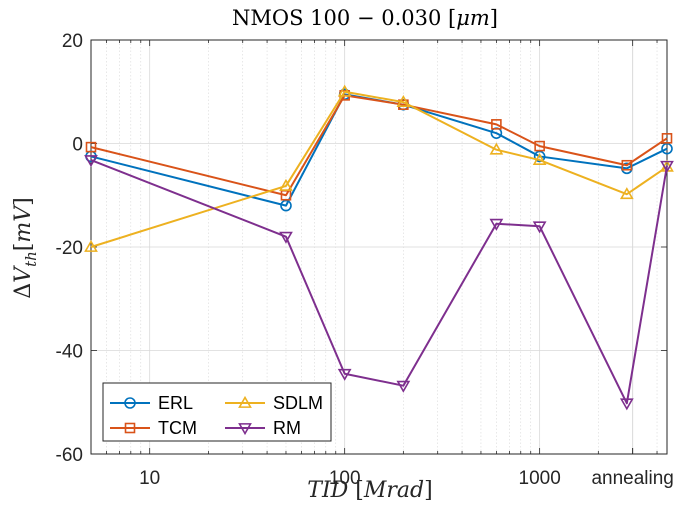 This screenshot has width=700, height=525. Describe the element at coordinates (540, 478) in the screenshot. I see `x-tick-label: 1000` at that location.